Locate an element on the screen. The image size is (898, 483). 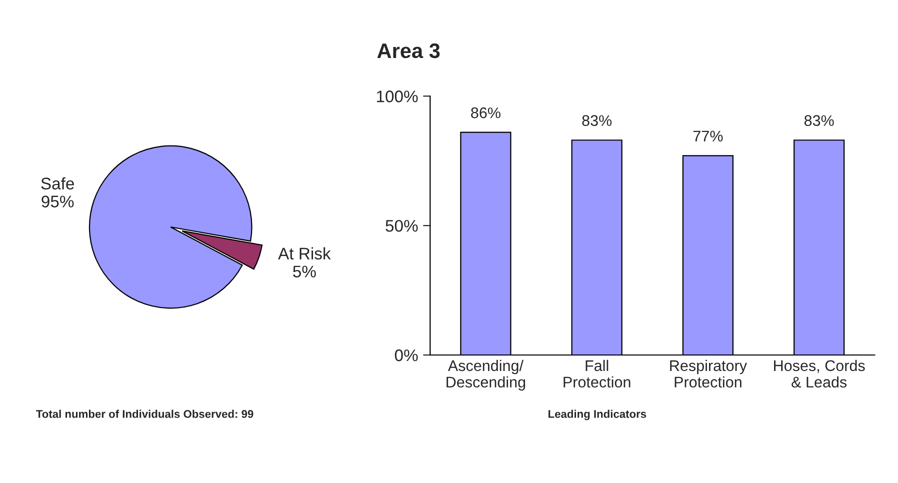
x-tick-label: Fall Protection is located at coordinates (597, 374).